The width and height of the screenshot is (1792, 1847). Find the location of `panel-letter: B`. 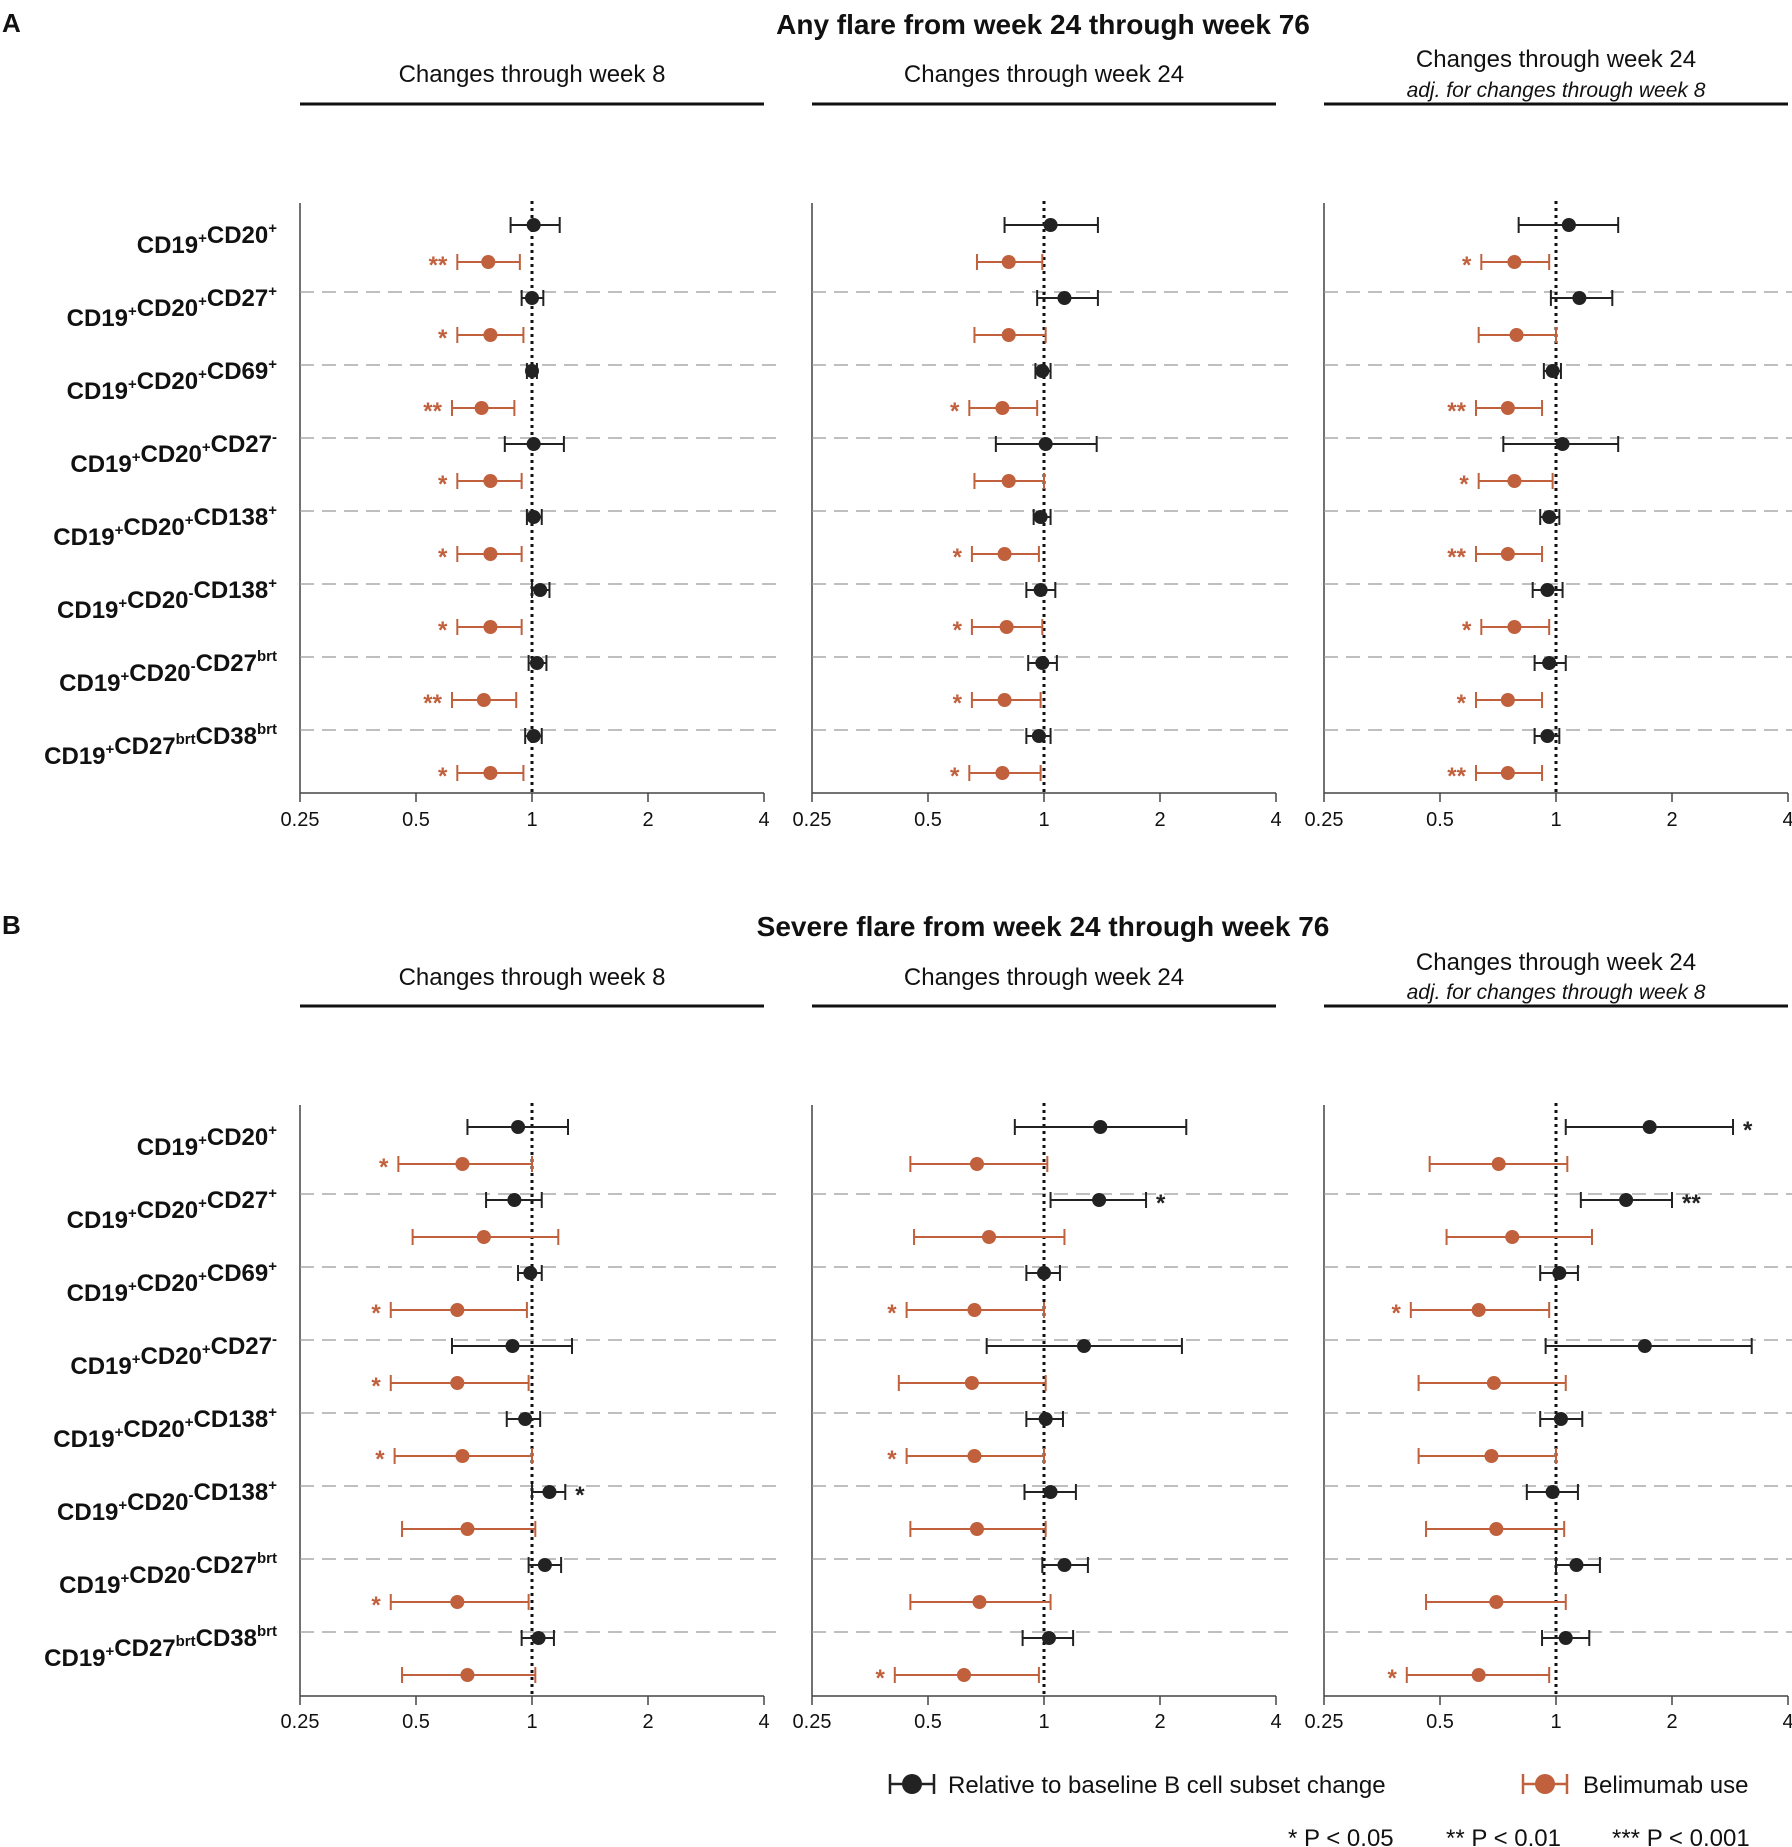

panel-letter: B is located at coordinates (11, 925).